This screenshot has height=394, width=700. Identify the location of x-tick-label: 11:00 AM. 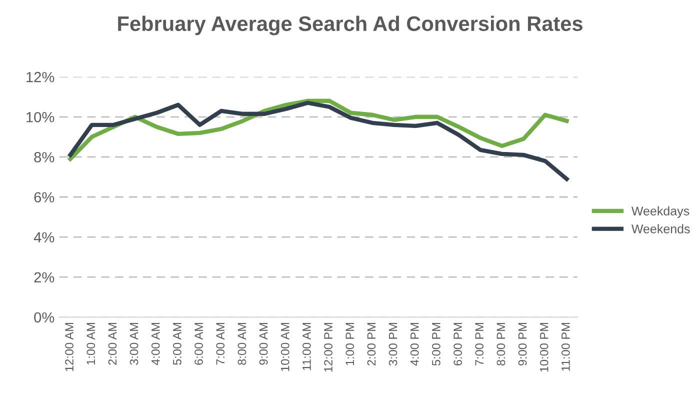
(306, 346).